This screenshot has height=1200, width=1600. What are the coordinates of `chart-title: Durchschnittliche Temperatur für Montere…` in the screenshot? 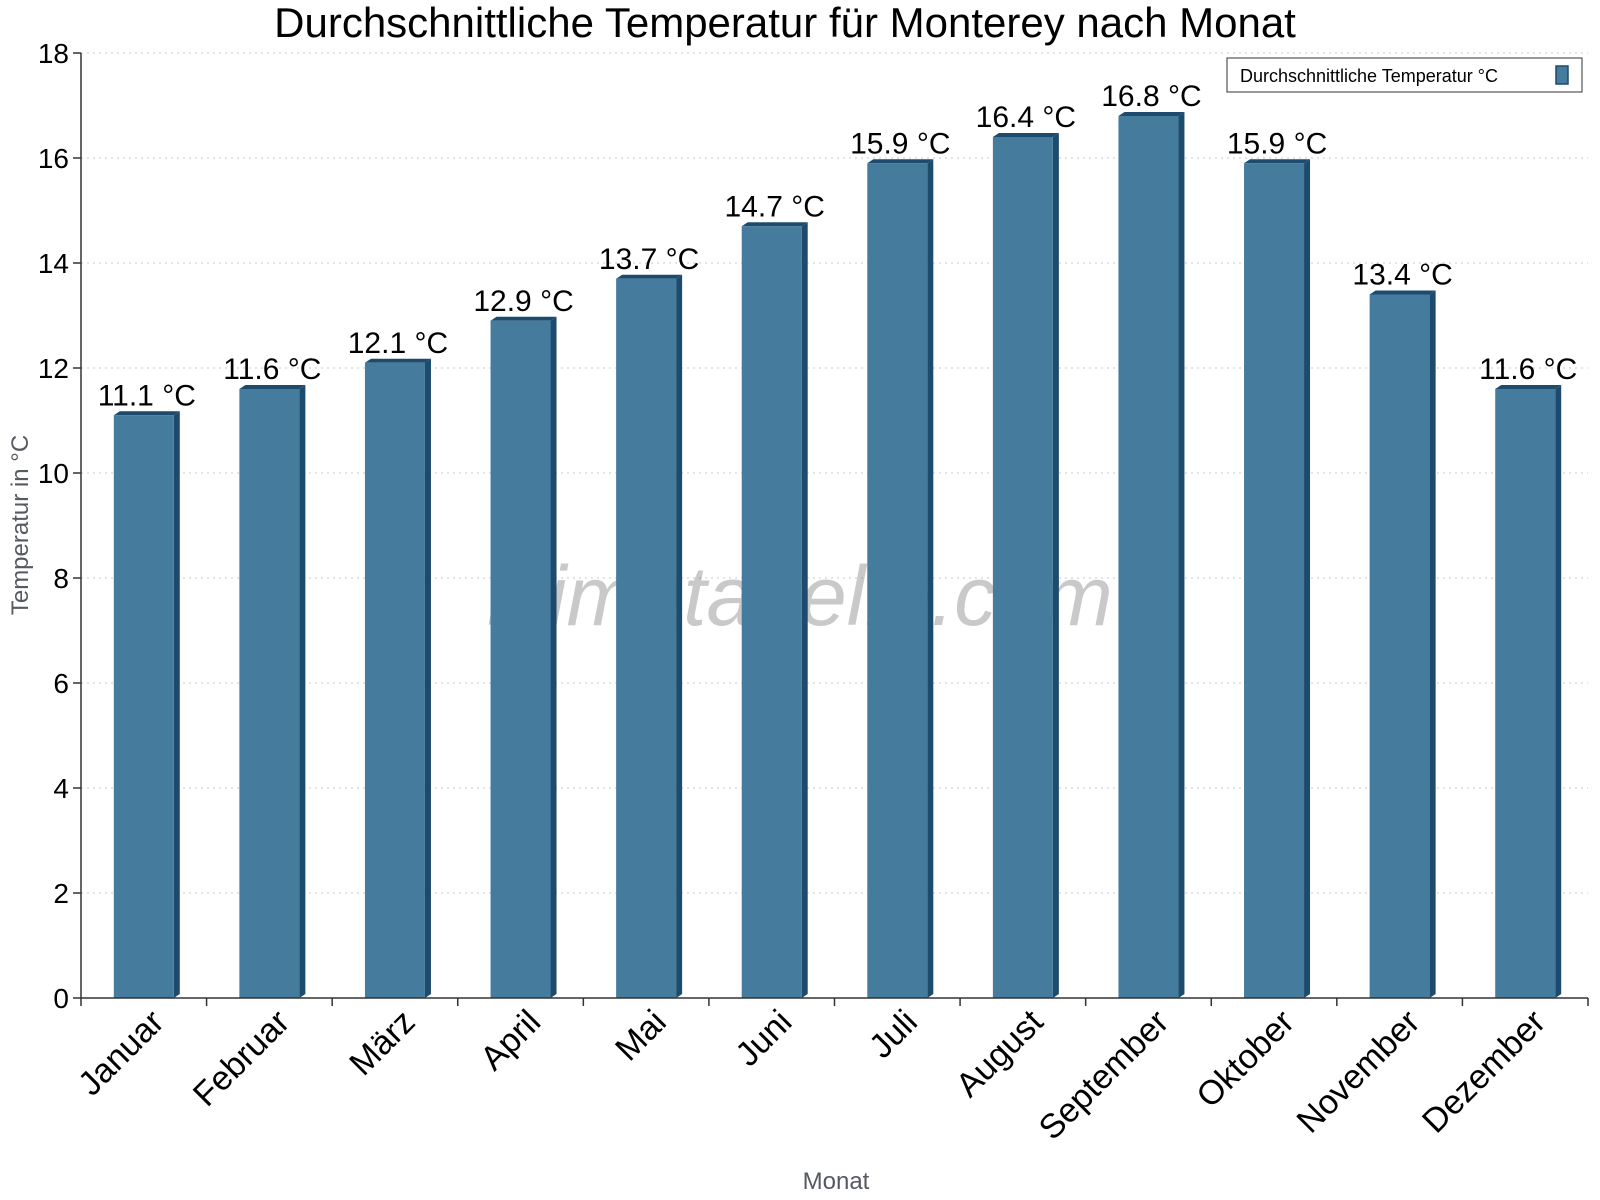 It's located at (785, 23).